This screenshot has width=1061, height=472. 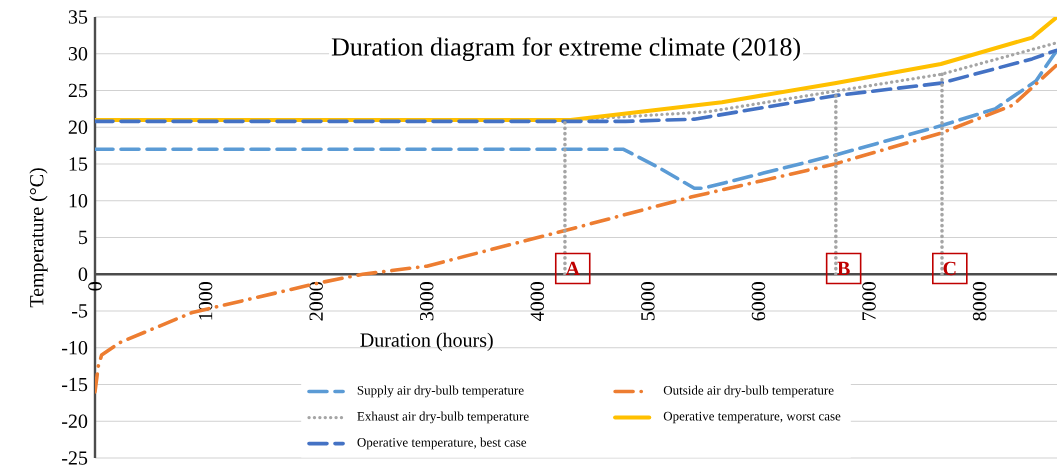 I want to click on y-tick-label: 25, so click(x=78, y=90).